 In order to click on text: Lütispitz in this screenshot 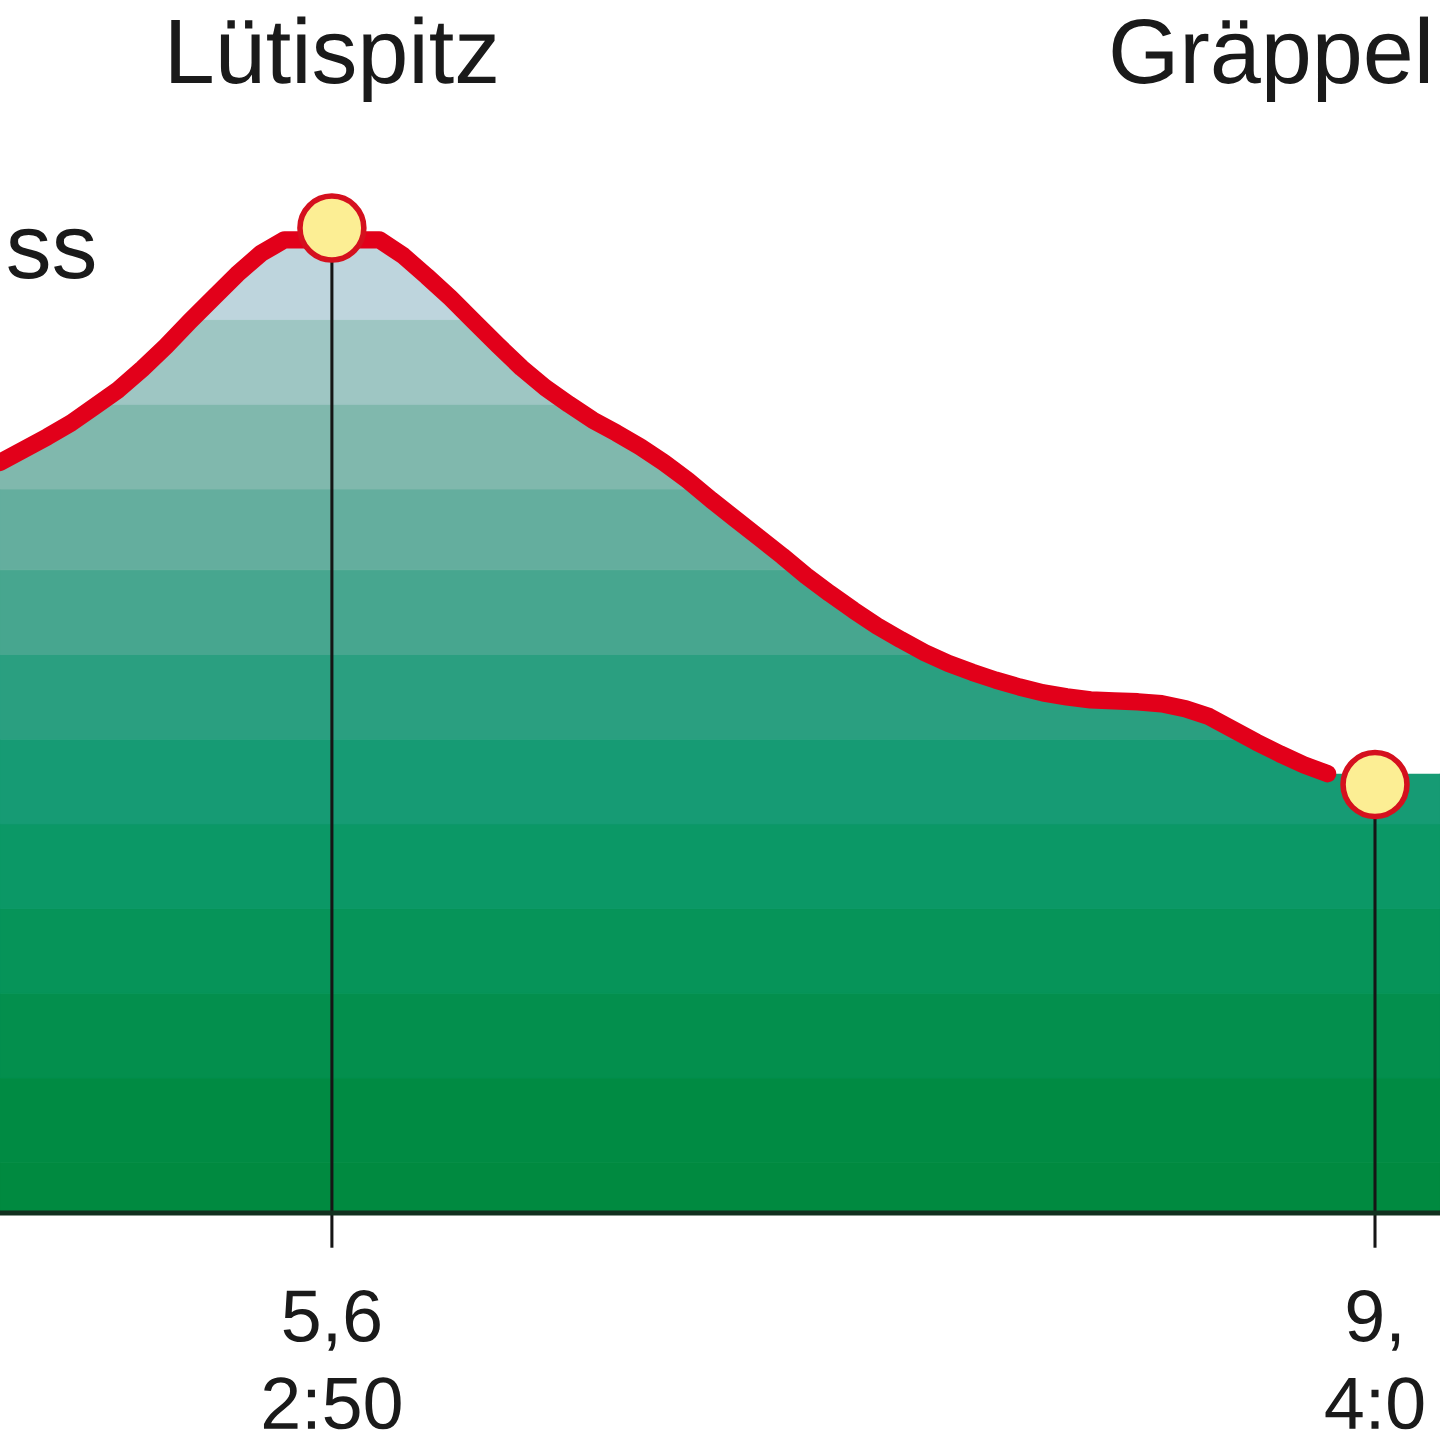, I will do `click(333, 59)`.